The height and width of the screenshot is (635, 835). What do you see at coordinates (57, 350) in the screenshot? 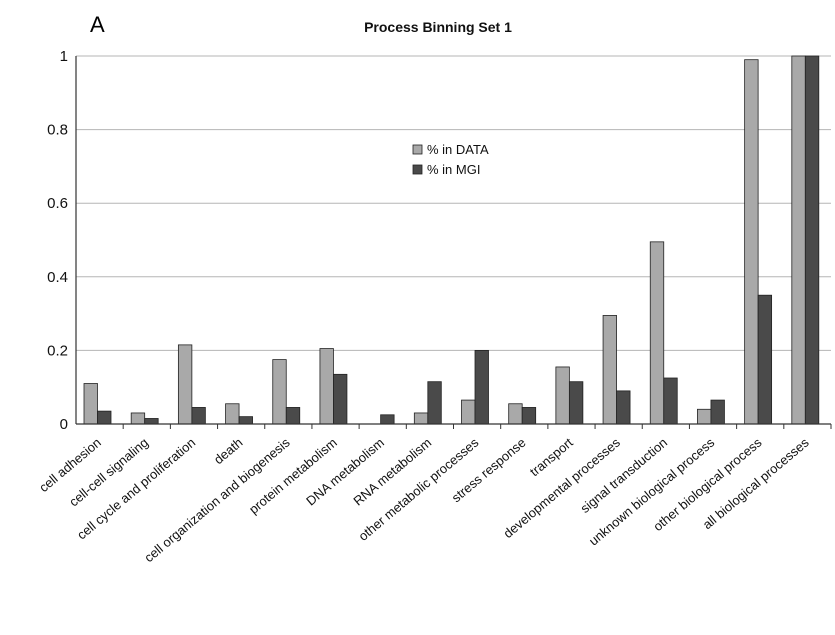
I see `y-tick-label: 0.2` at bounding box center [57, 350].